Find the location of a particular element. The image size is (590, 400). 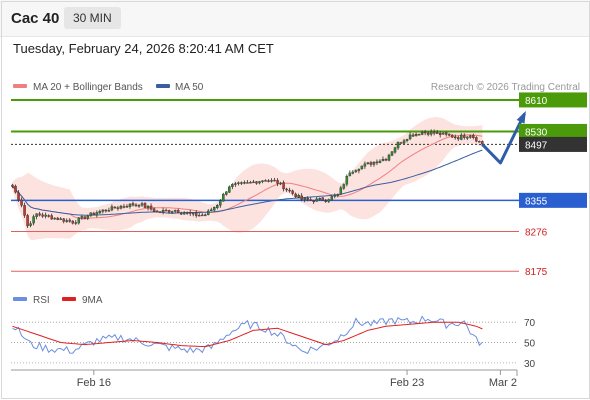

level-label-8610: 8610 is located at coordinates (536, 101).